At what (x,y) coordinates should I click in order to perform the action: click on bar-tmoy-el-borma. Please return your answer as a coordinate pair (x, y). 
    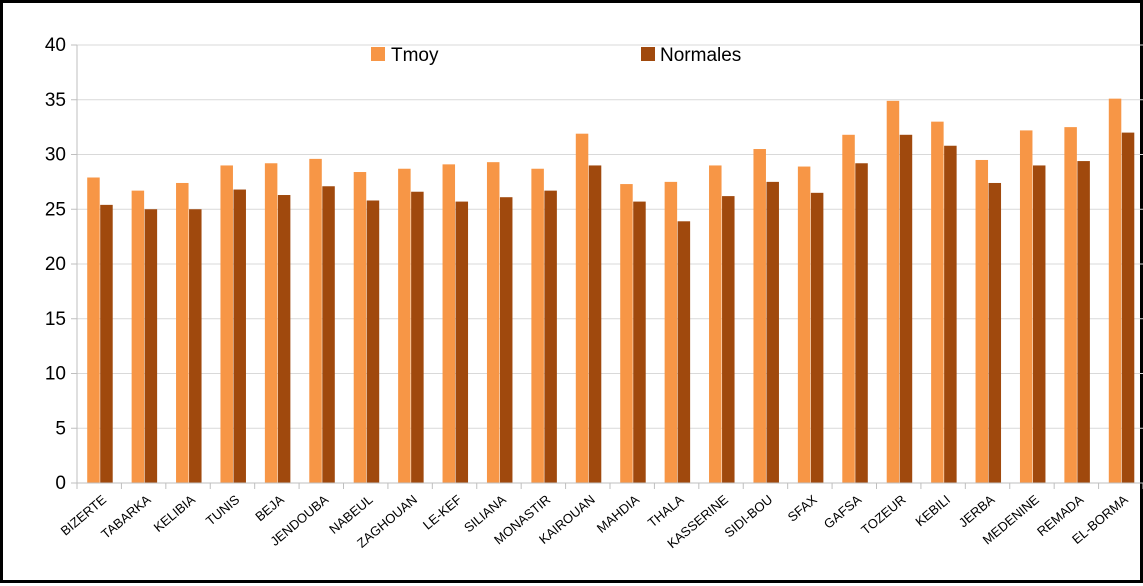
    Looking at the image, I should click on (1115, 290).